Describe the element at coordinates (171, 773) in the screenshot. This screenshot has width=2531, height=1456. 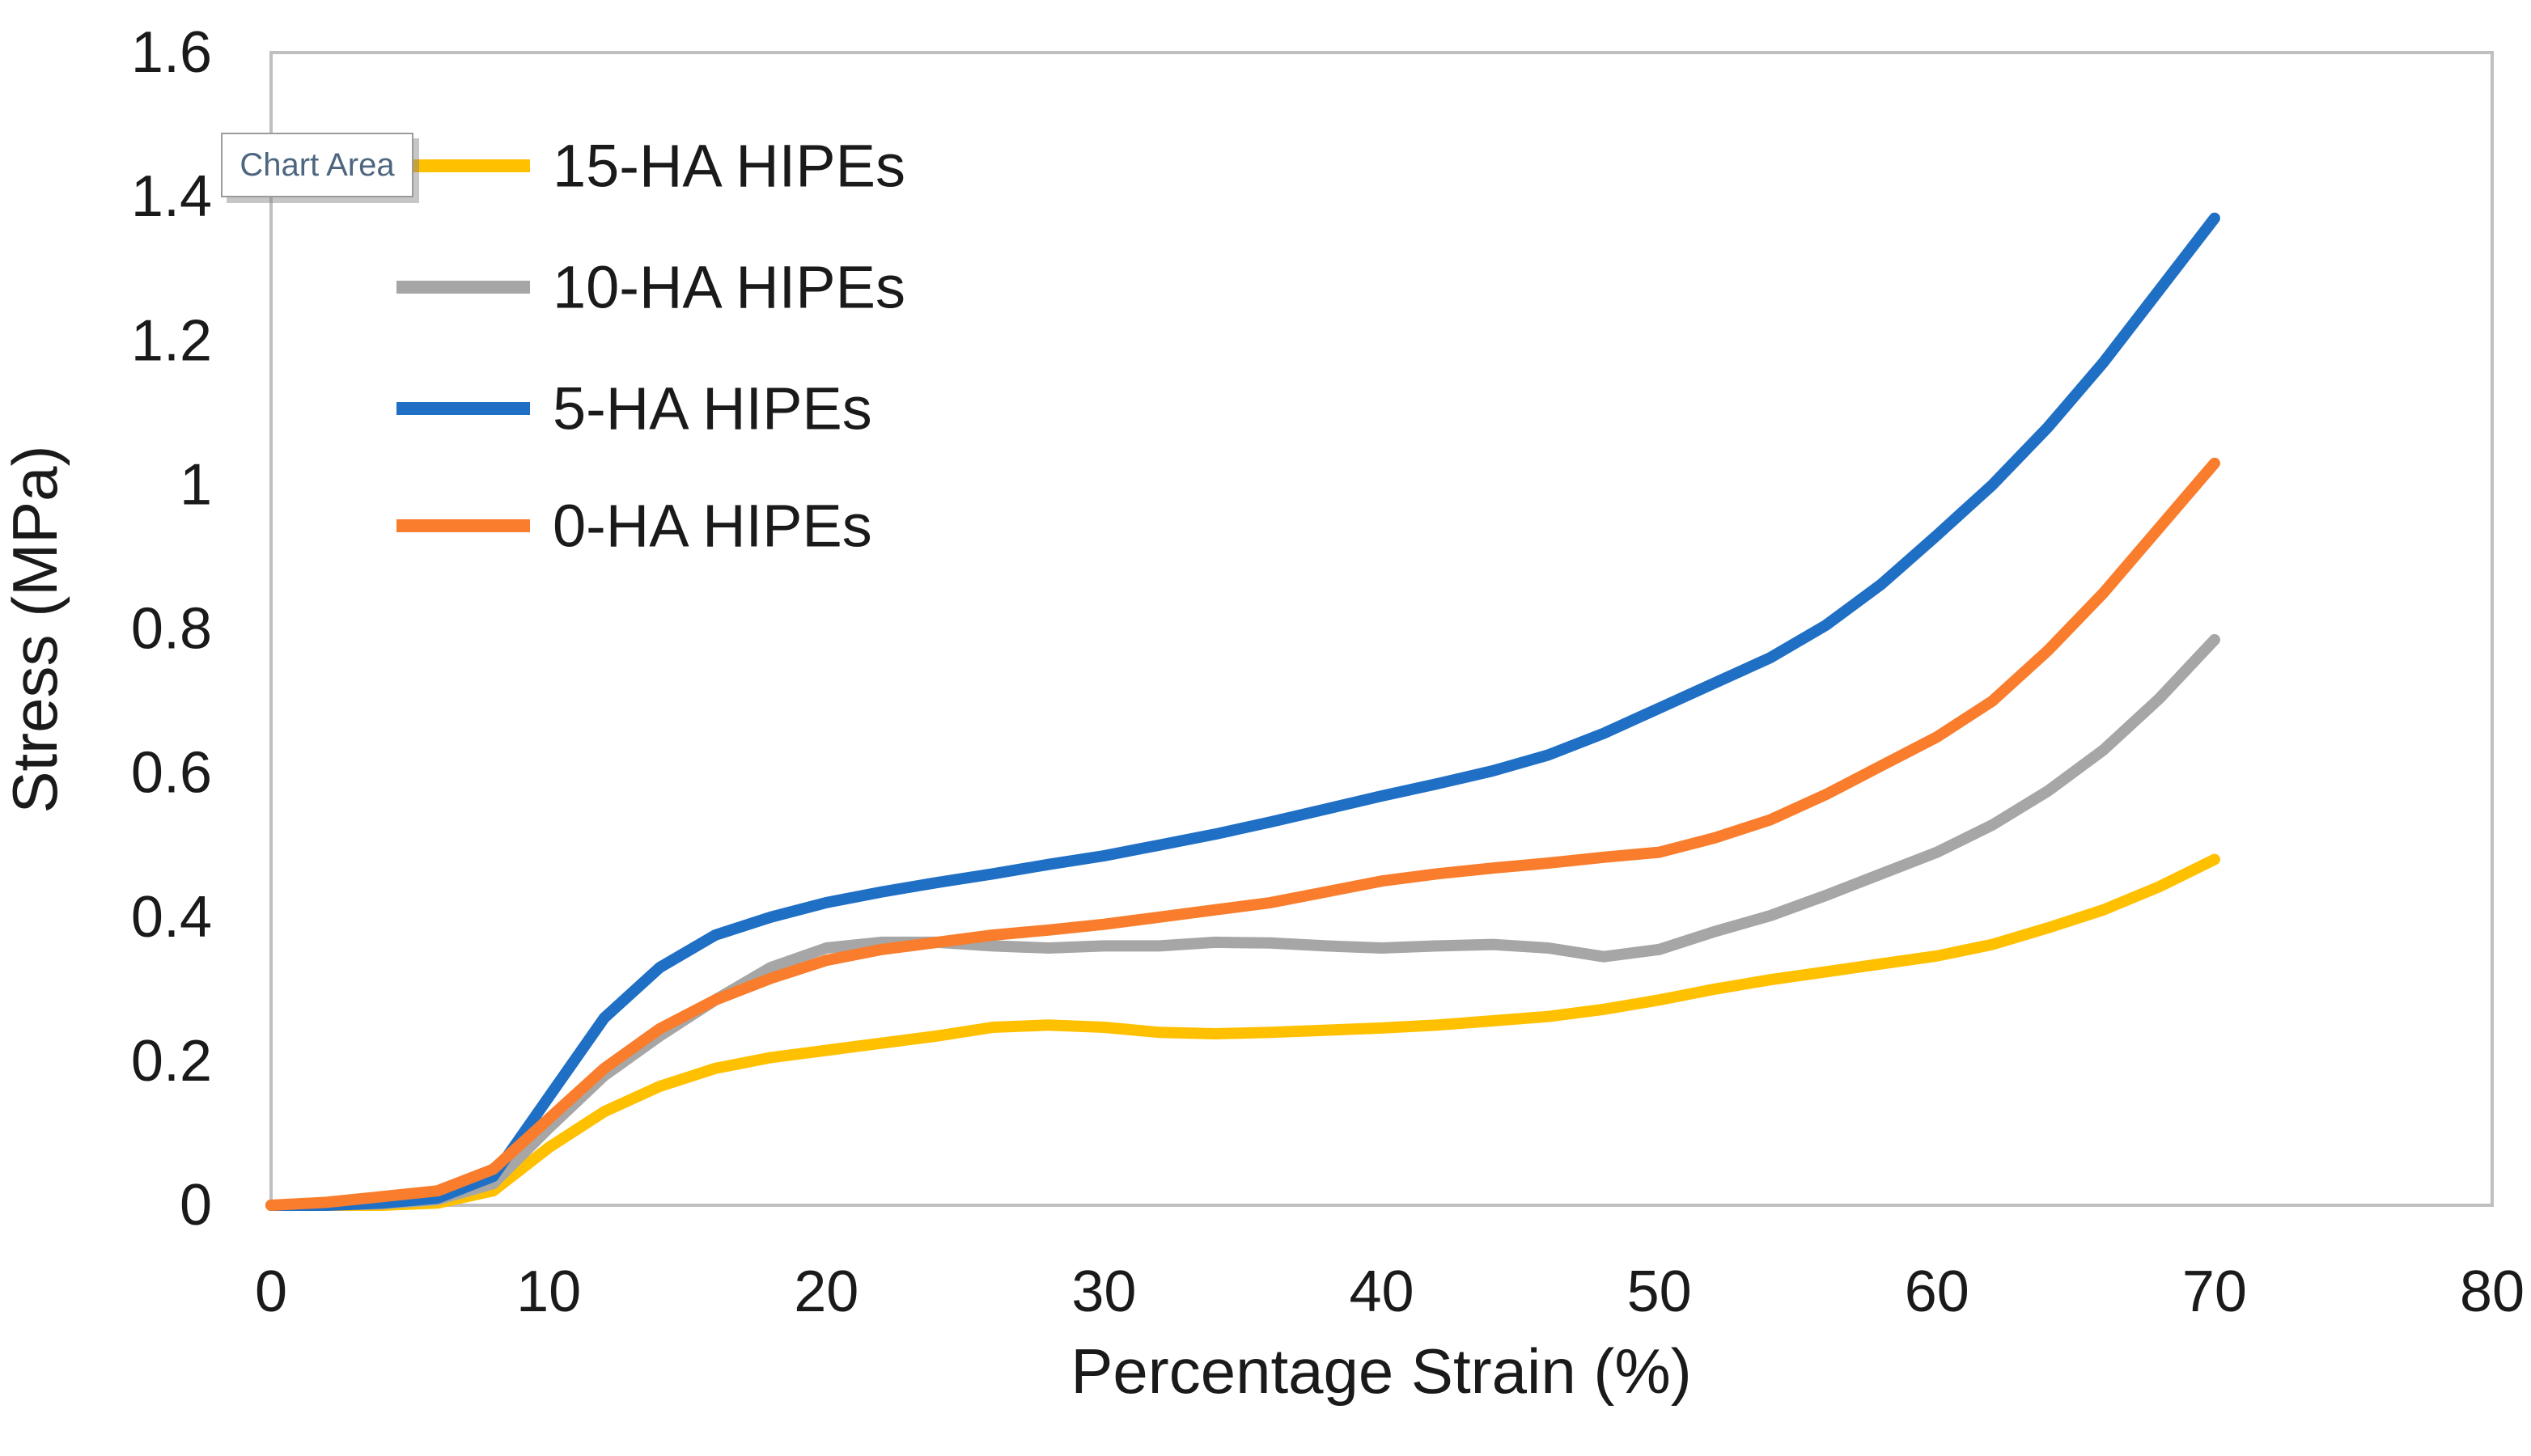
I see `y-tick-label: 0.6` at that location.